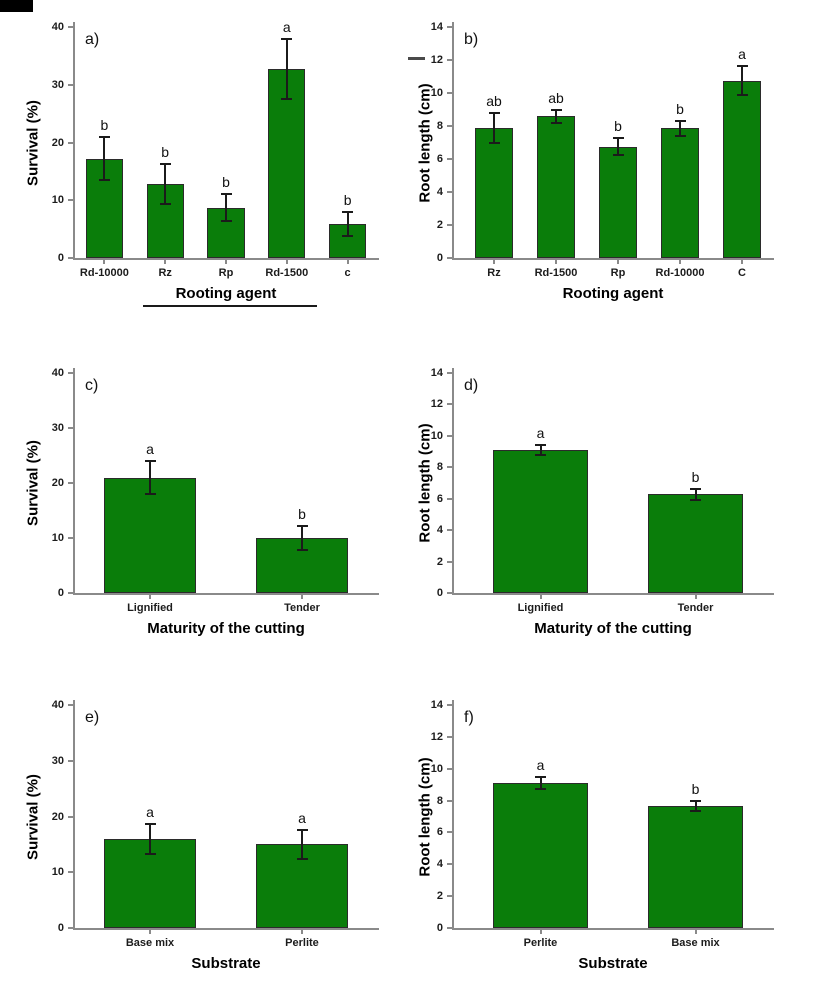 The width and height of the screenshot is (826, 990). I want to click on x-axis-line, so click(613, 259).